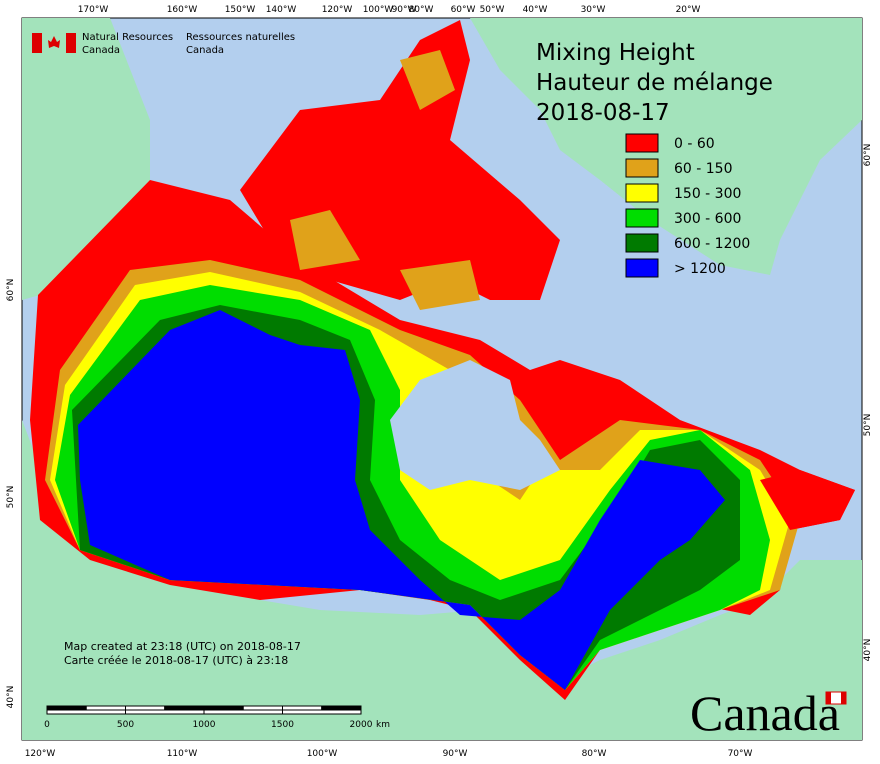 The height and width of the screenshot is (764, 880). What do you see at coordinates (694, 144) in the screenshot?
I see `legend-label: 0 - 60` at bounding box center [694, 144].